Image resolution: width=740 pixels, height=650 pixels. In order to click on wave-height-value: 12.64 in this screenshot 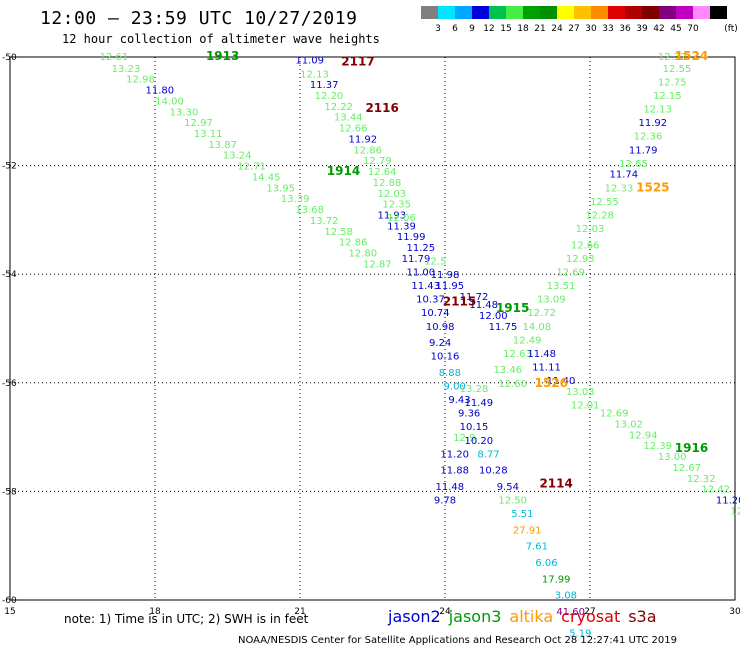, I will do `click(382, 172)`.